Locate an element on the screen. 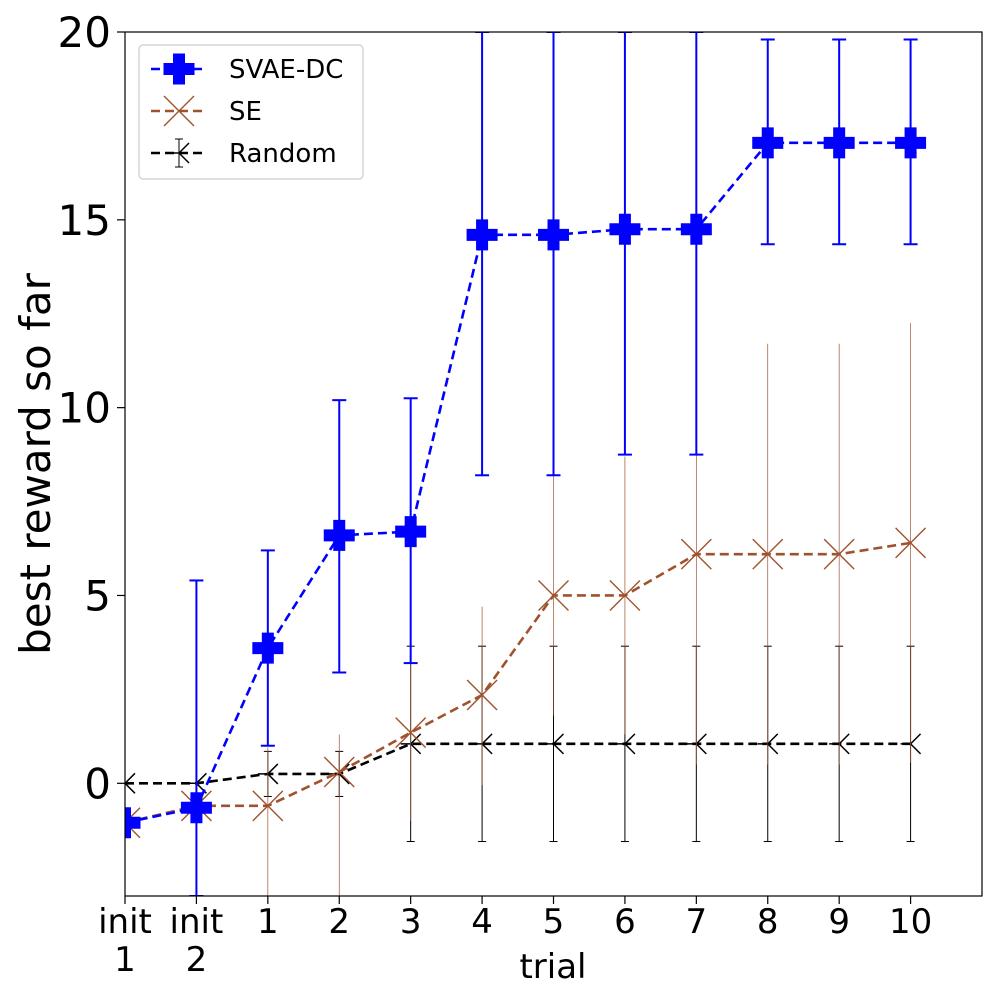 This screenshot has height=1000, width=1000. legend-label: Random is located at coordinates (283, 154).